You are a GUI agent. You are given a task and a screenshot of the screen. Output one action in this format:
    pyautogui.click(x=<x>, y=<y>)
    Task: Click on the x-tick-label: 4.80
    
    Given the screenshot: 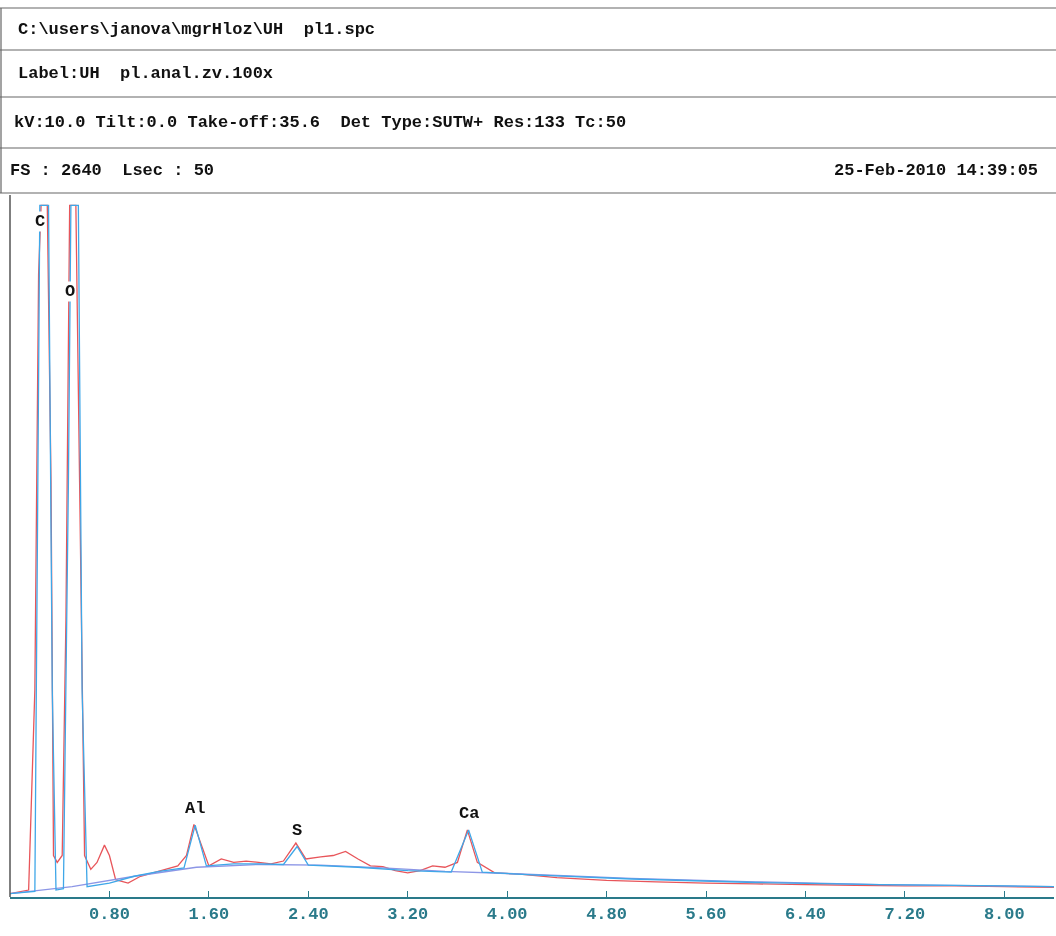 What is the action you would take?
    pyautogui.click(x=606, y=915)
    